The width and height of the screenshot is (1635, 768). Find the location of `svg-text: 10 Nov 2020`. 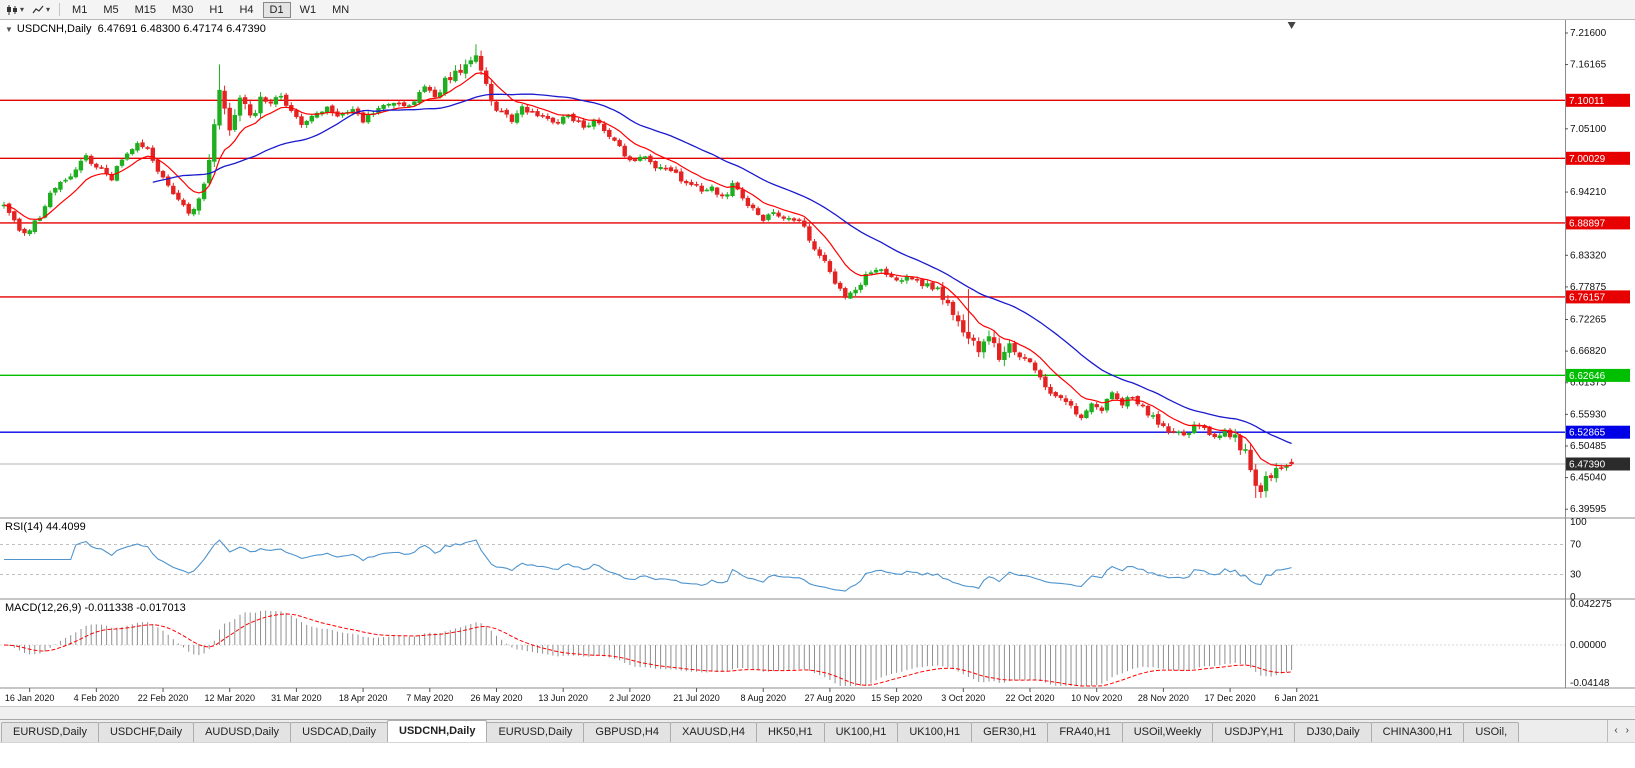

svg-text: 10 Nov 2020 is located at coordinates (1096, 698).